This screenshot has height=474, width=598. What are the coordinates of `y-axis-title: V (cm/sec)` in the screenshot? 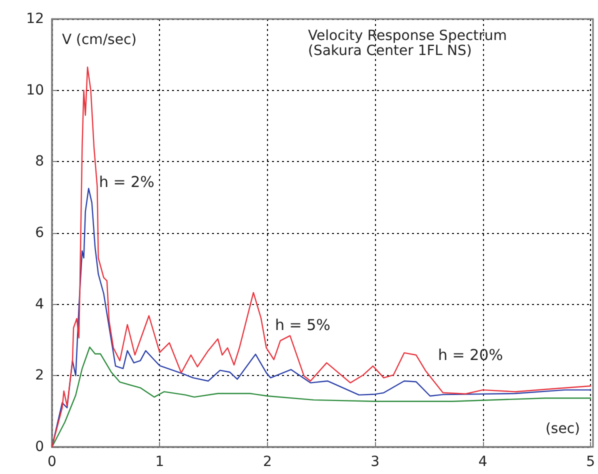 It's located at (99, 40).